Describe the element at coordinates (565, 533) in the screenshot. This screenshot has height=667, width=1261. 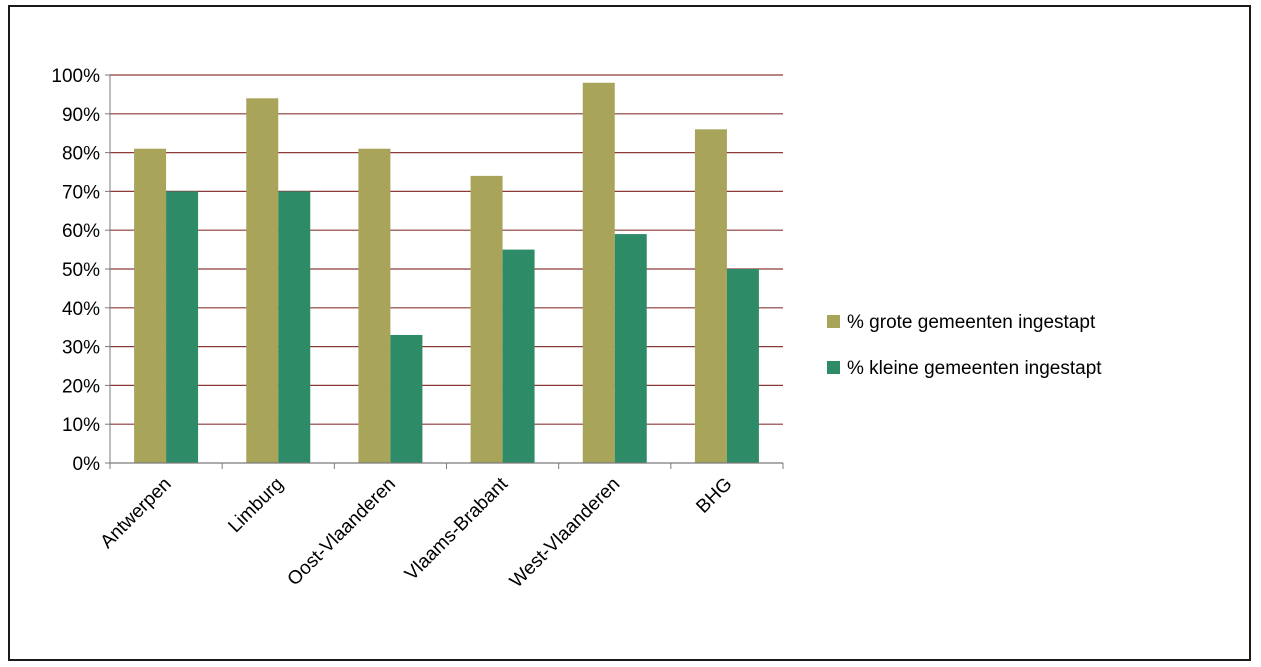
I see `x-tick-label: West-Vlaanderen` at that location.